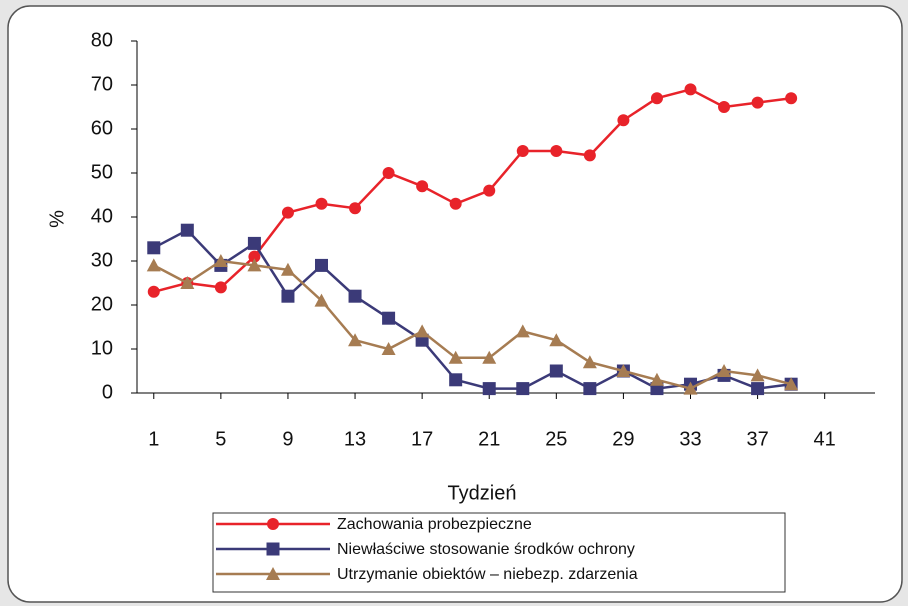 The width and height of the screenshot is (908, 606). What do you see at coordinates (102, 304) in the screenshot?
I see `y-tick-label: 20` at bounding box center [102, 304].